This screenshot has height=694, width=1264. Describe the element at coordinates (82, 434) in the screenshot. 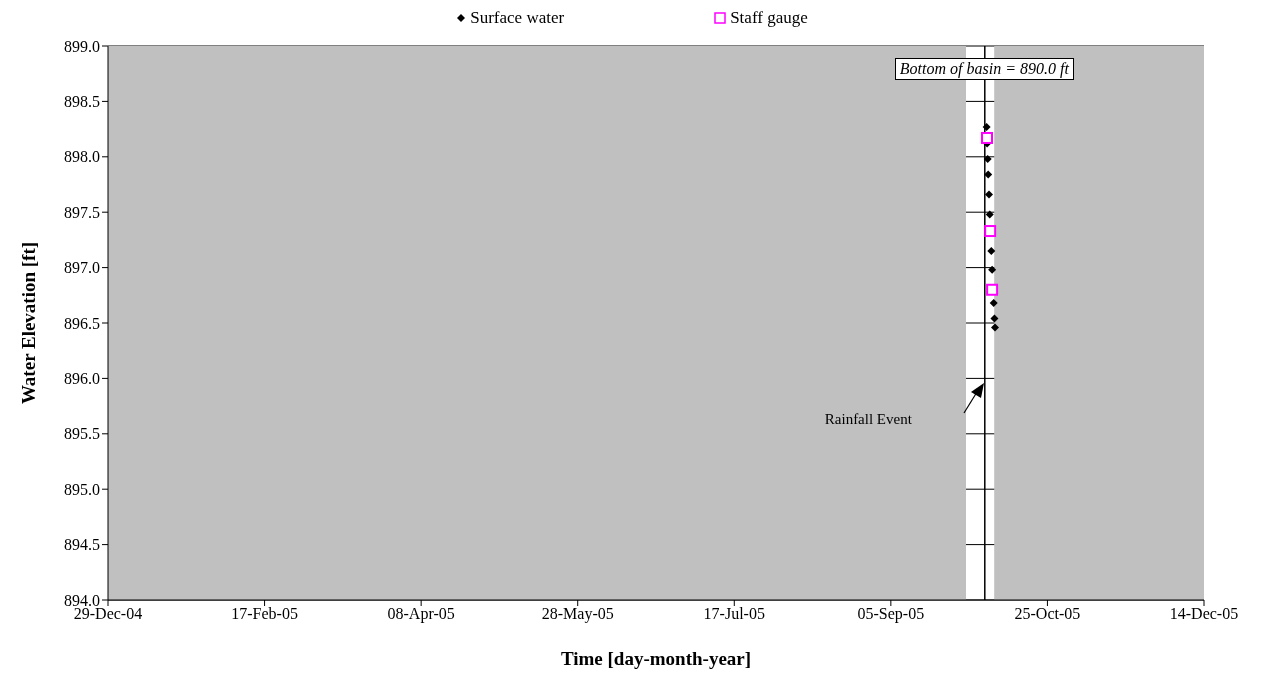

I see `y-tick-label: 895.5` at that location.